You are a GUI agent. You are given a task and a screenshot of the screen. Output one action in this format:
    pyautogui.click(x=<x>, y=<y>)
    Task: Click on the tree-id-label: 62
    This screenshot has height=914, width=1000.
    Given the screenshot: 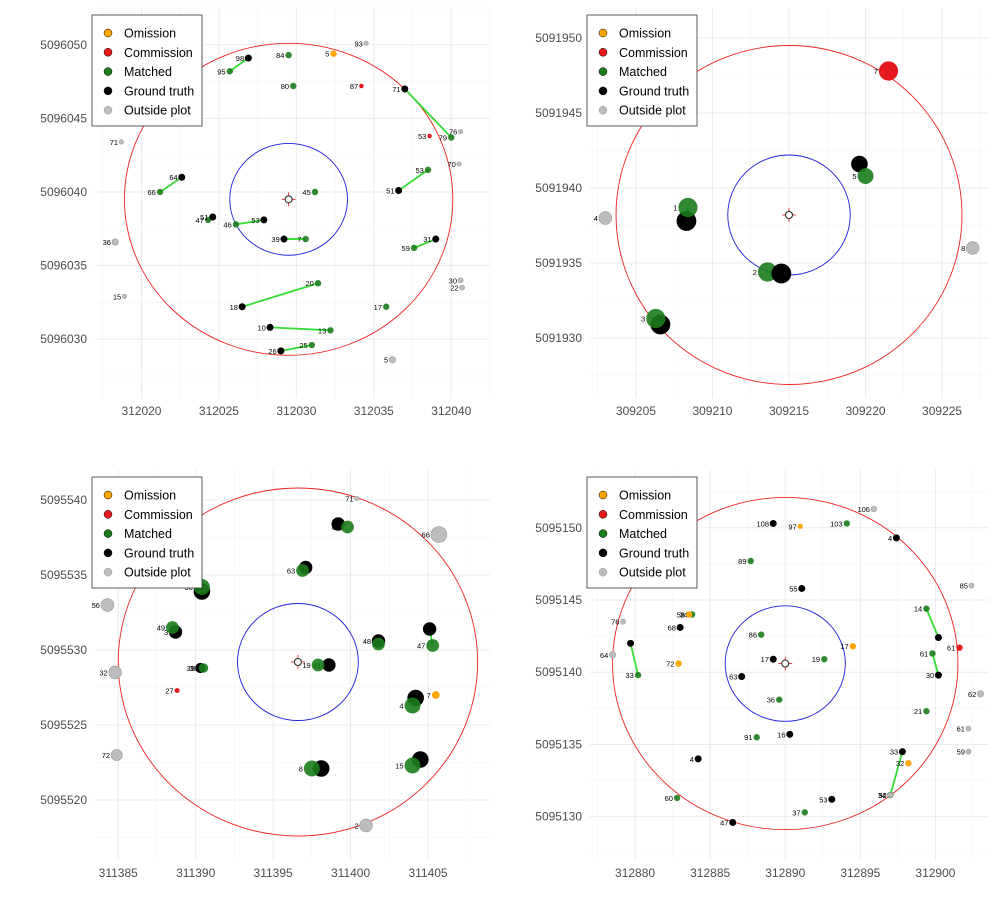 What is the action you would take?
    pyautogui.click(x=972, y=694)
    